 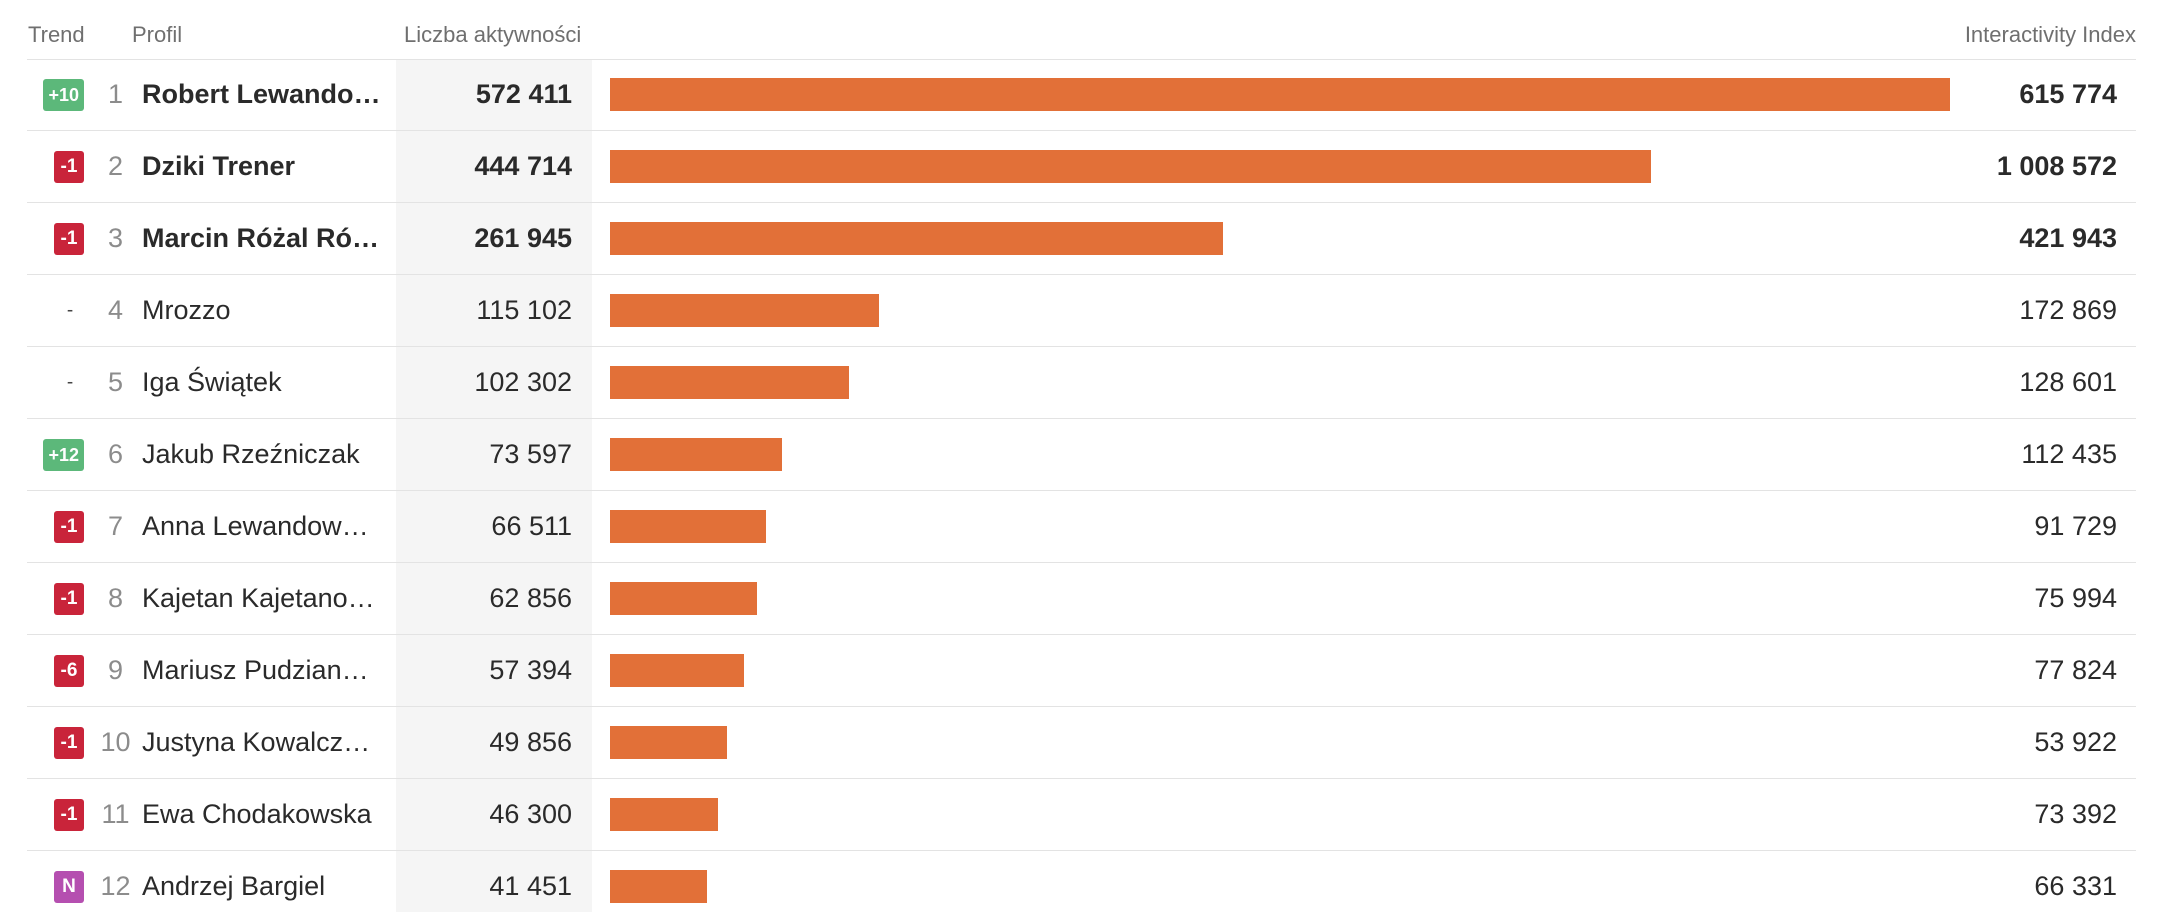 What do you see at coordinates (2075, 886) in the screenshot?
I see `interactivity-index: 66 331` at bounding box center [2075, 886].